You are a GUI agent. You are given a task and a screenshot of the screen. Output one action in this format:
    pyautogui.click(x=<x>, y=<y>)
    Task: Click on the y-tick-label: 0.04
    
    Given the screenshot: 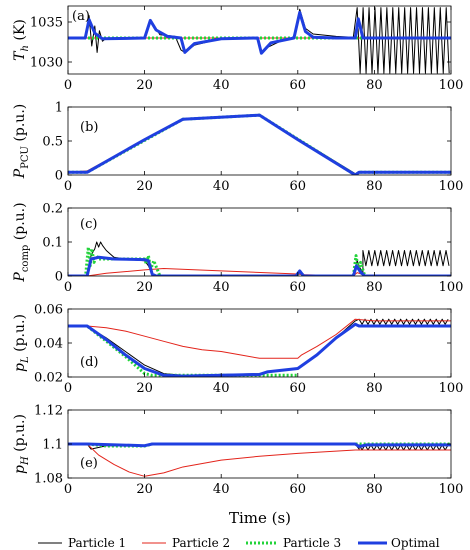 What is the action you would take?
    pyautogui.click(x=48, y=344)
    